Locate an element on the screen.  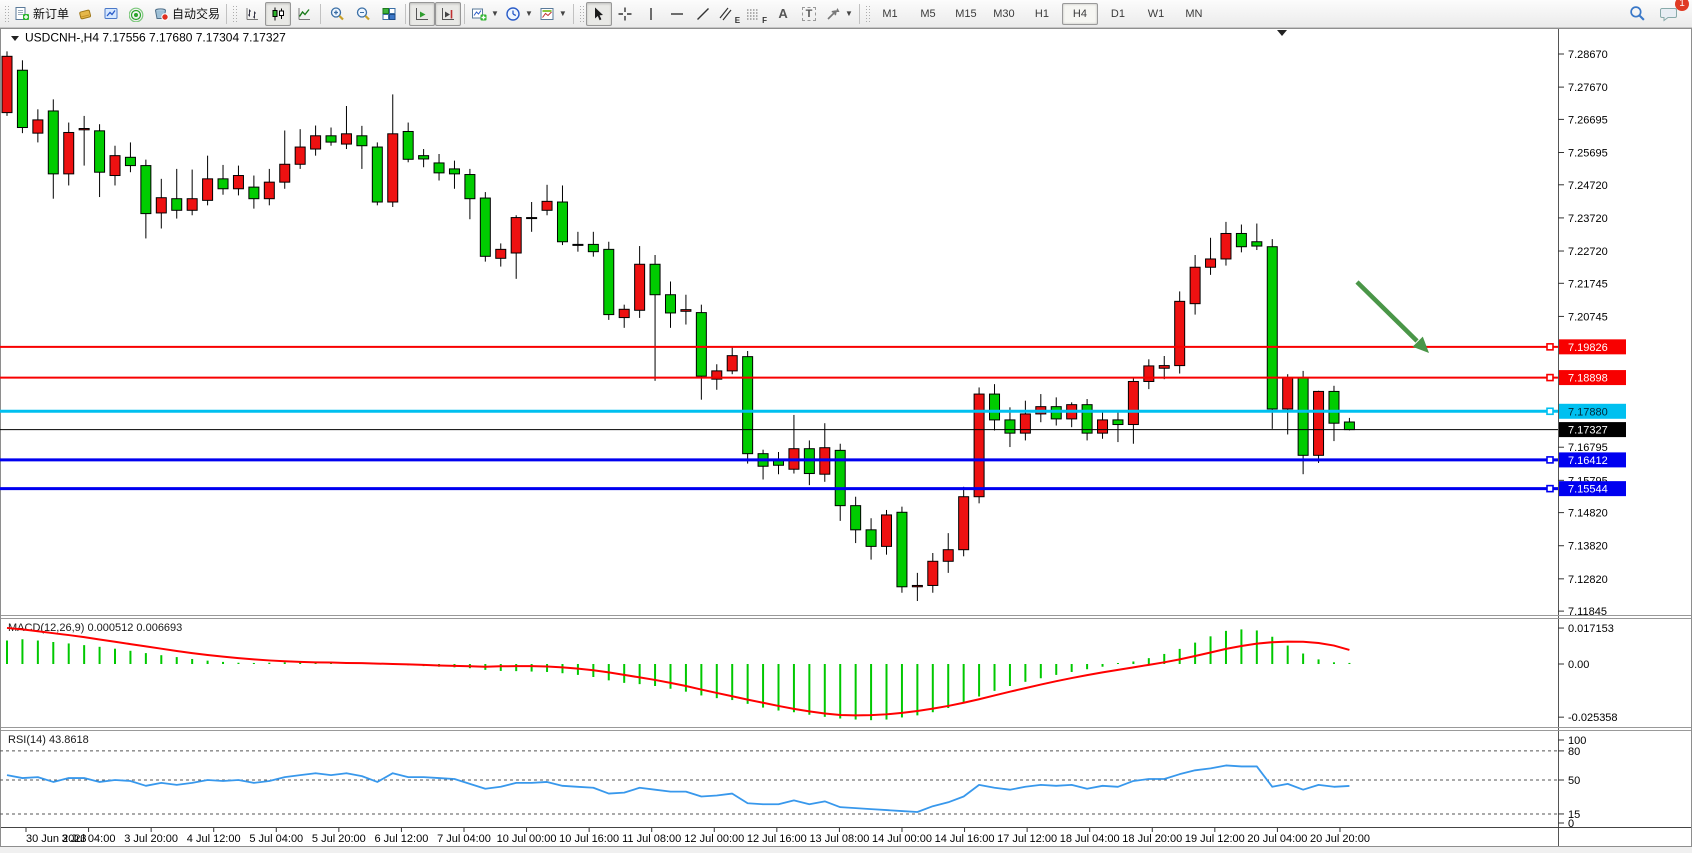
indicators-dropdown-caret: ▼ is located at coordinates (495, 13).